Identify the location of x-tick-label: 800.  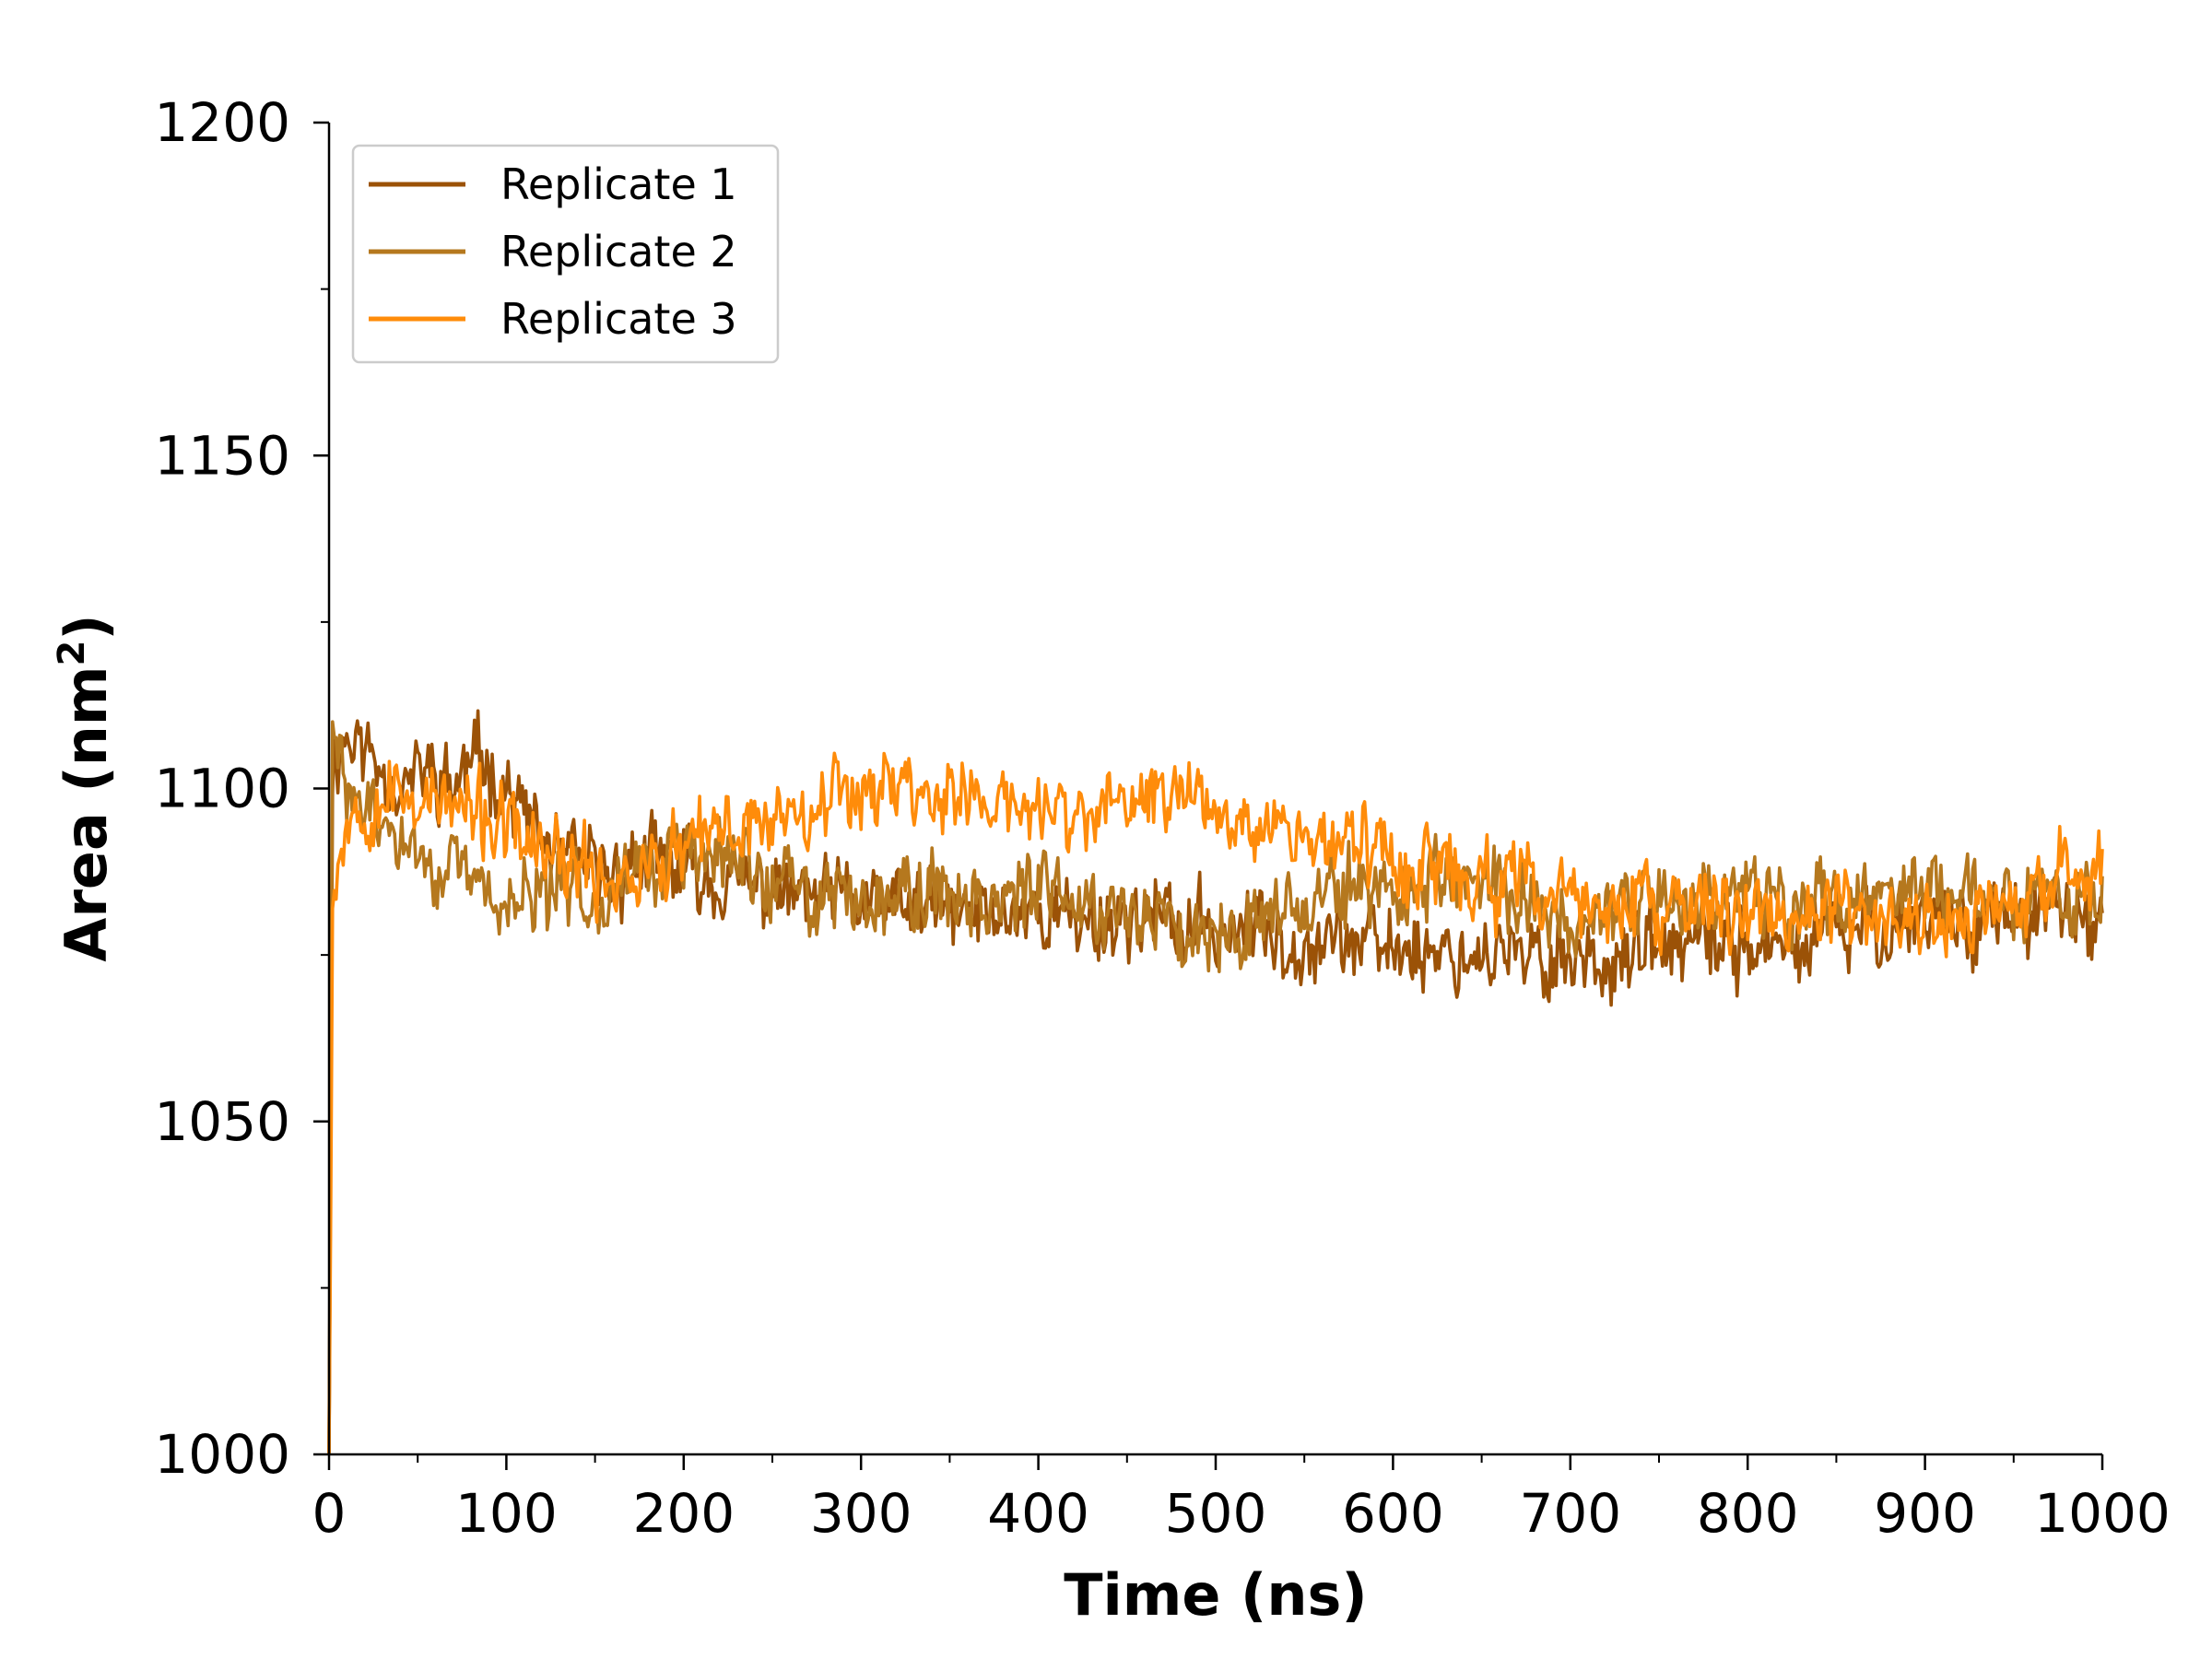
(1748, 1513).